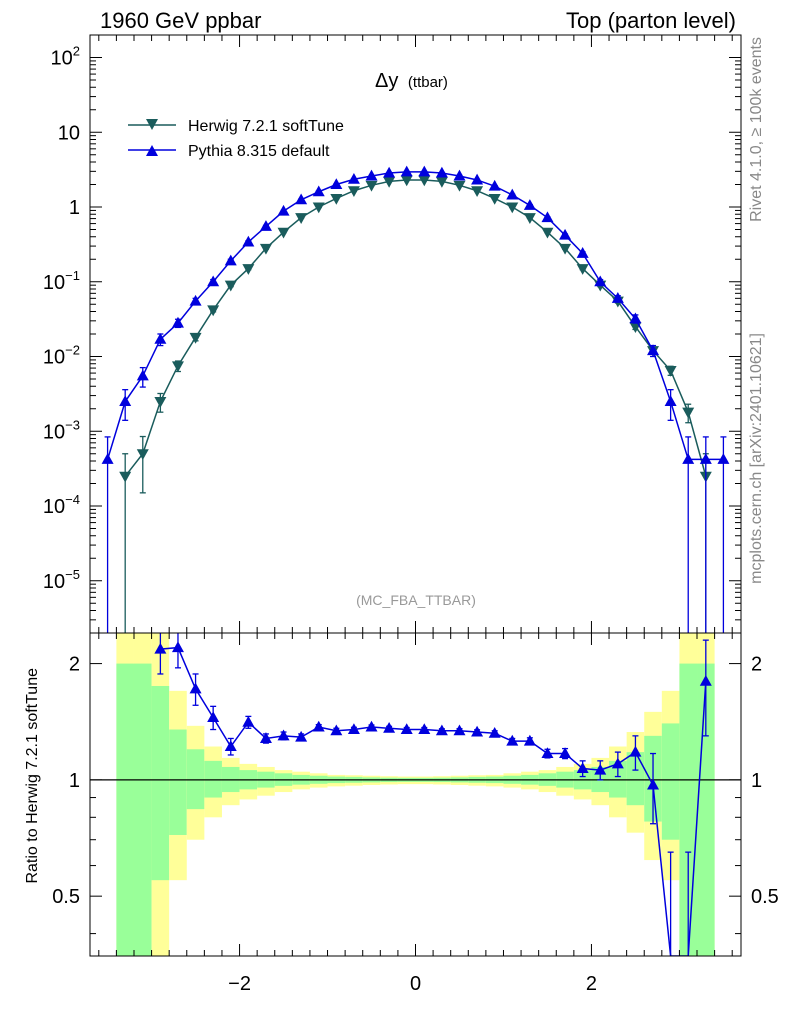  Describe the element at coordinates (180, 20) in the screenshot. I see `header-left: 1960 GeV ppbar` at that location.